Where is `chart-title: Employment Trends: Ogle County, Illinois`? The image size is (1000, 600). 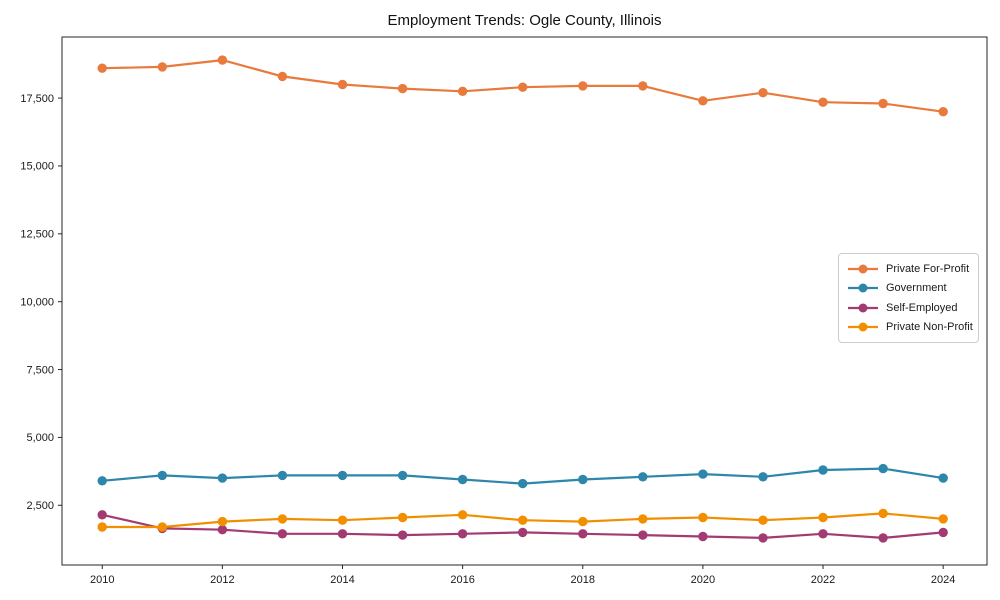
chart-title: Employment Trends: Ogle County, Illinois is located at coordinates (524, 20).